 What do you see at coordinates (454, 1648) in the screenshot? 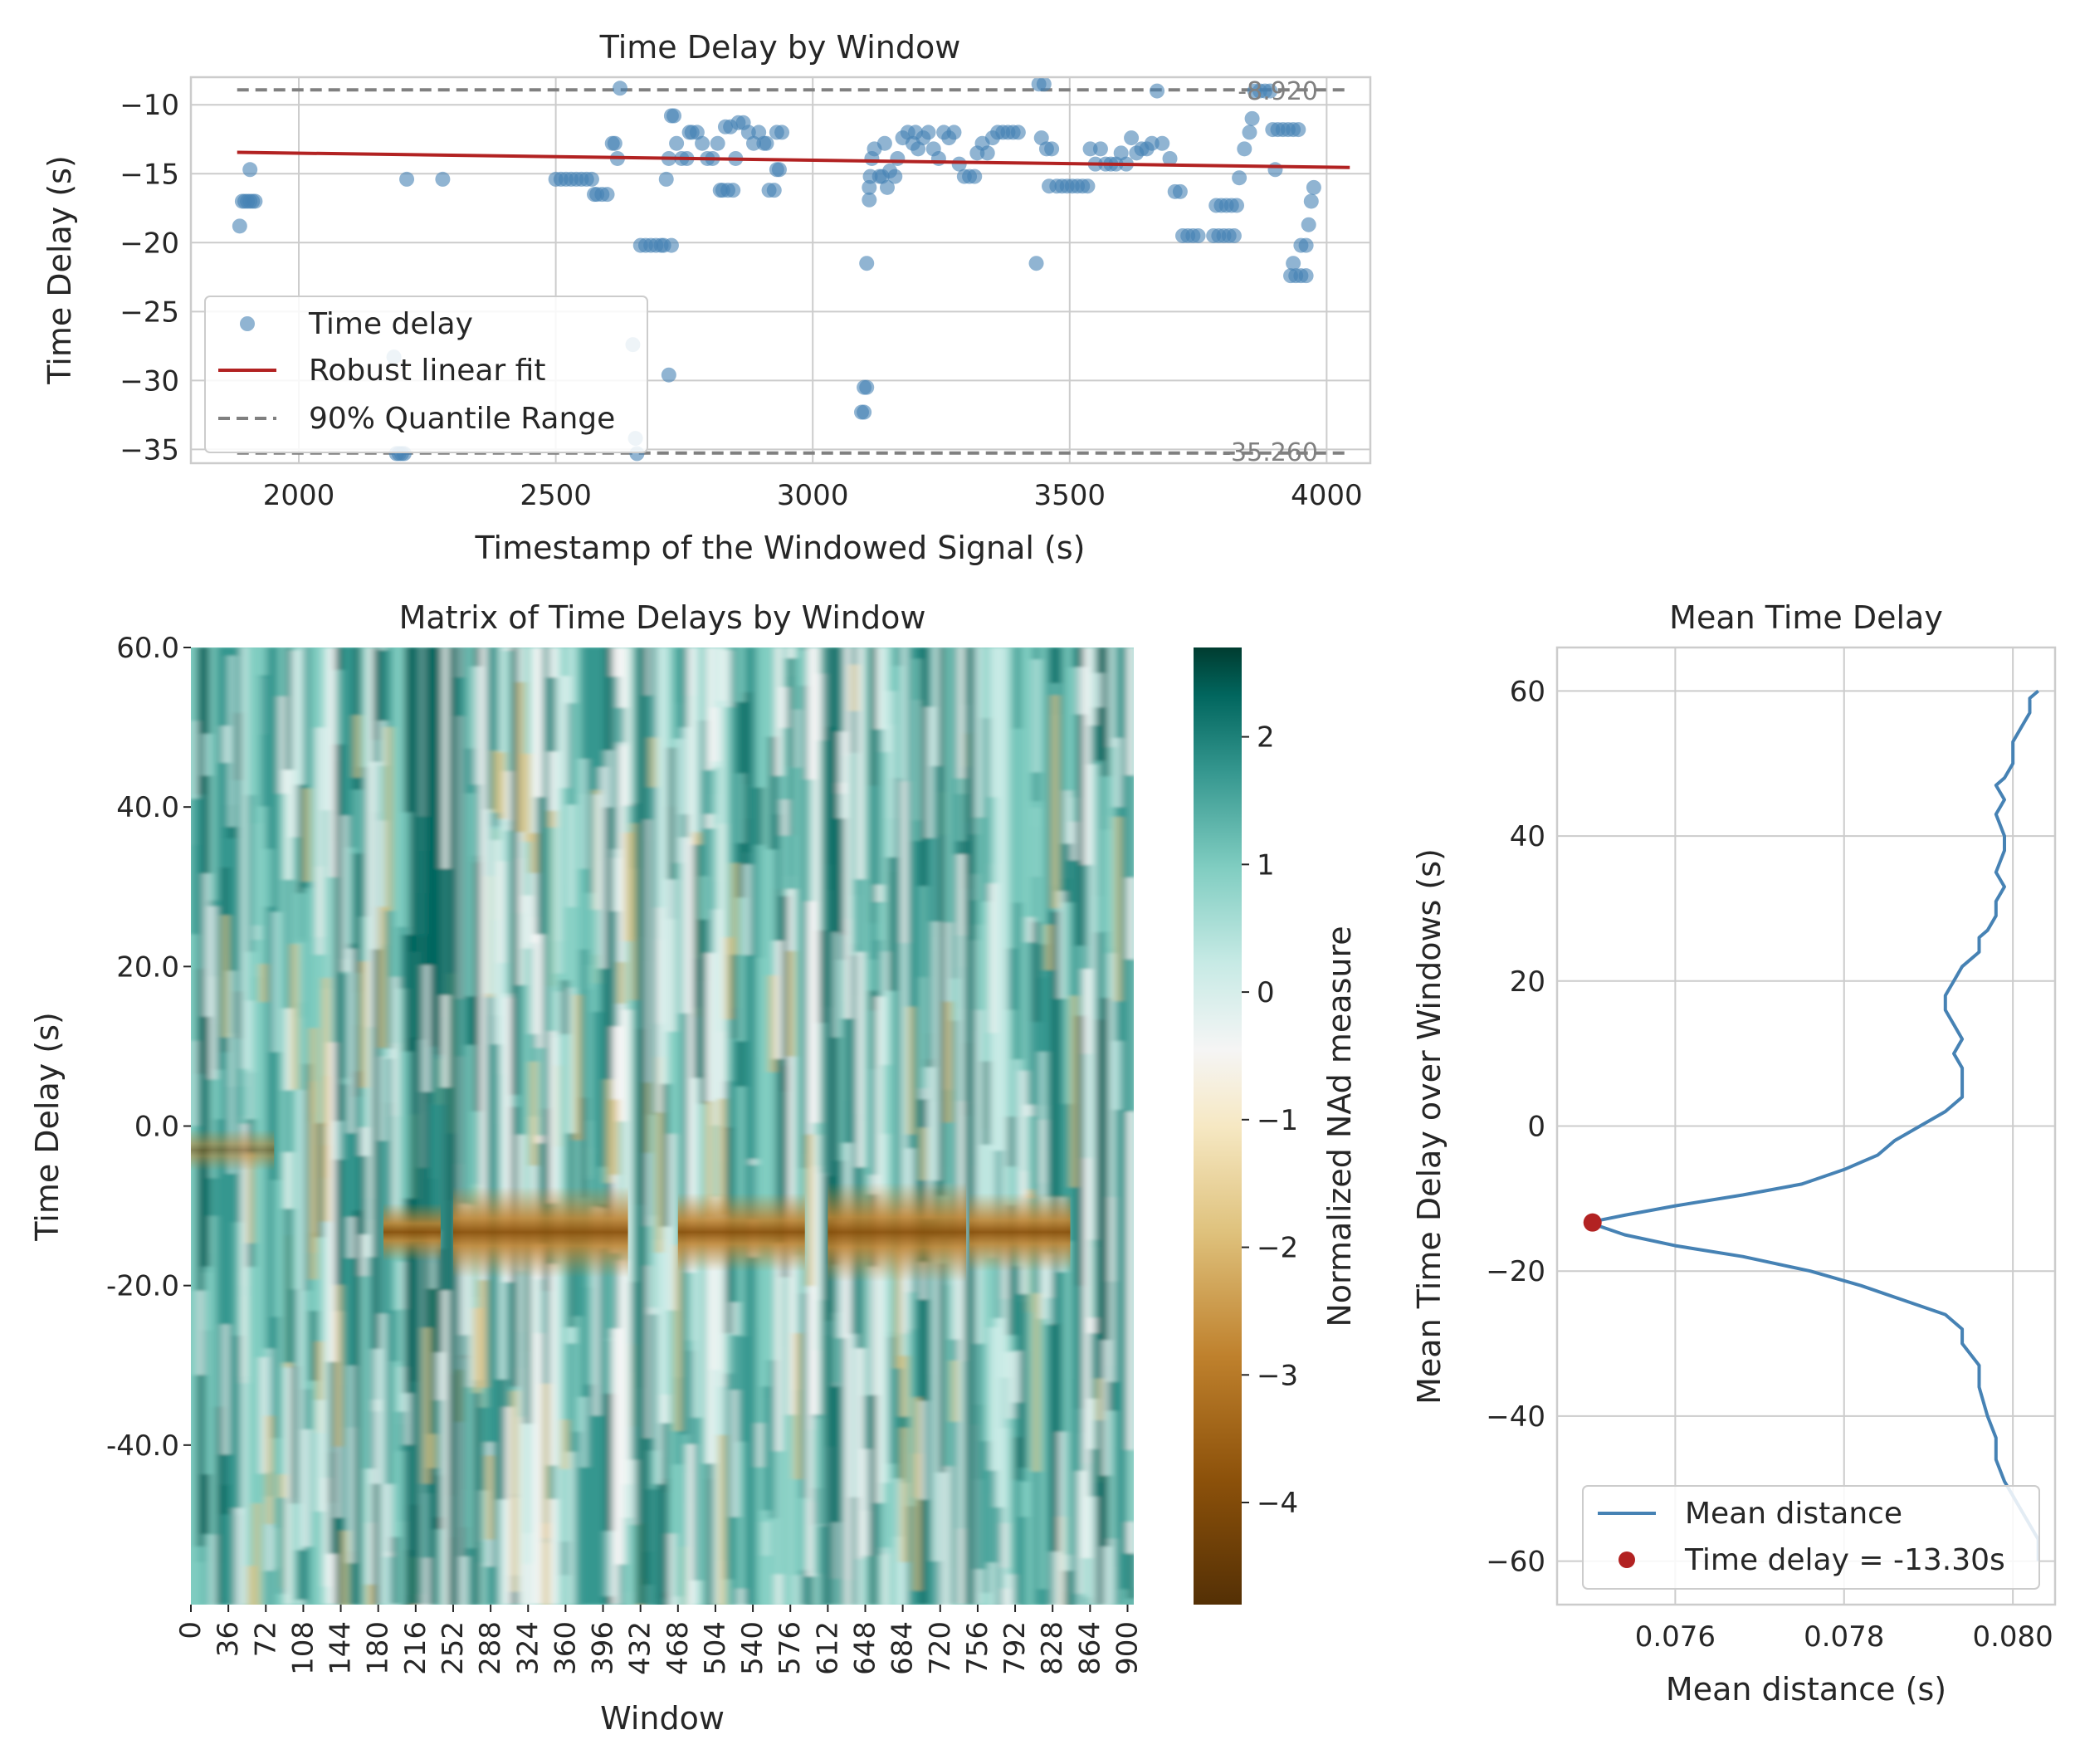
I see `heatmap-xtick-label: 252` at bounding box center [454, 1648].